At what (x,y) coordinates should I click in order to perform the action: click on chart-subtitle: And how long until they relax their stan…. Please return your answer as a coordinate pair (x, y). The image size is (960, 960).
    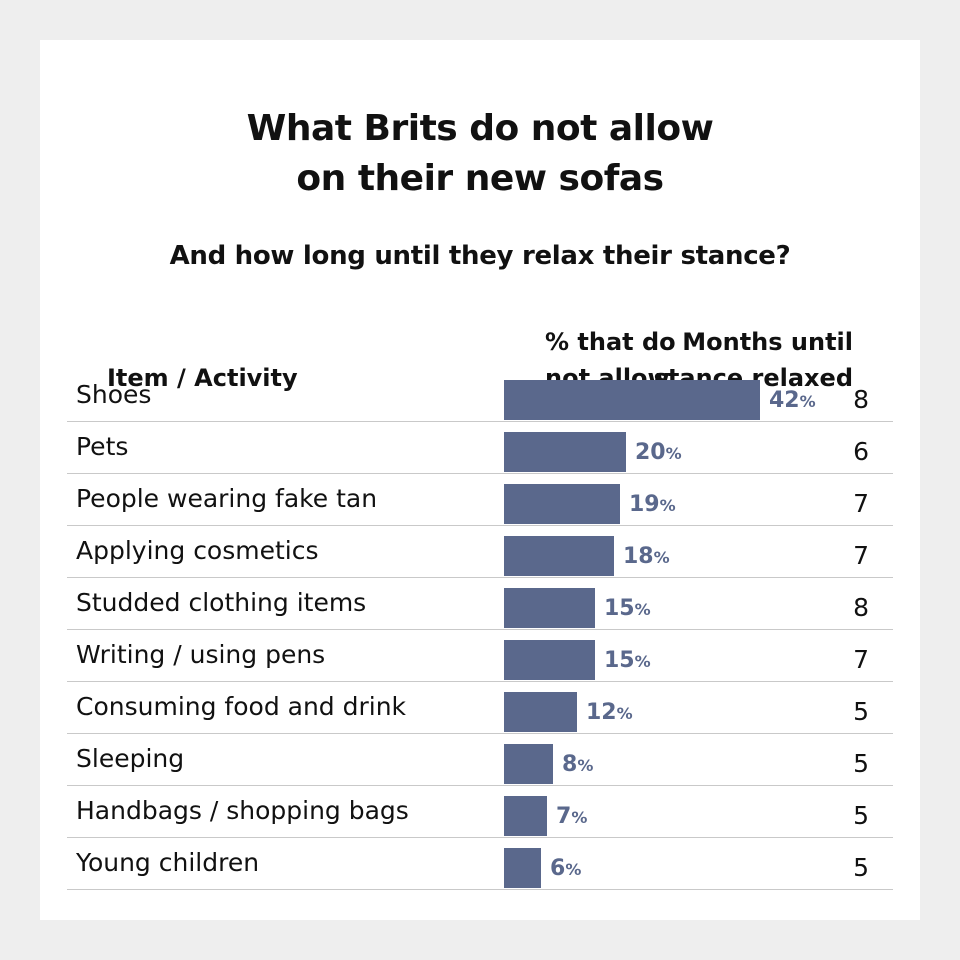
    Looking at the image, I should click on (480, 256).